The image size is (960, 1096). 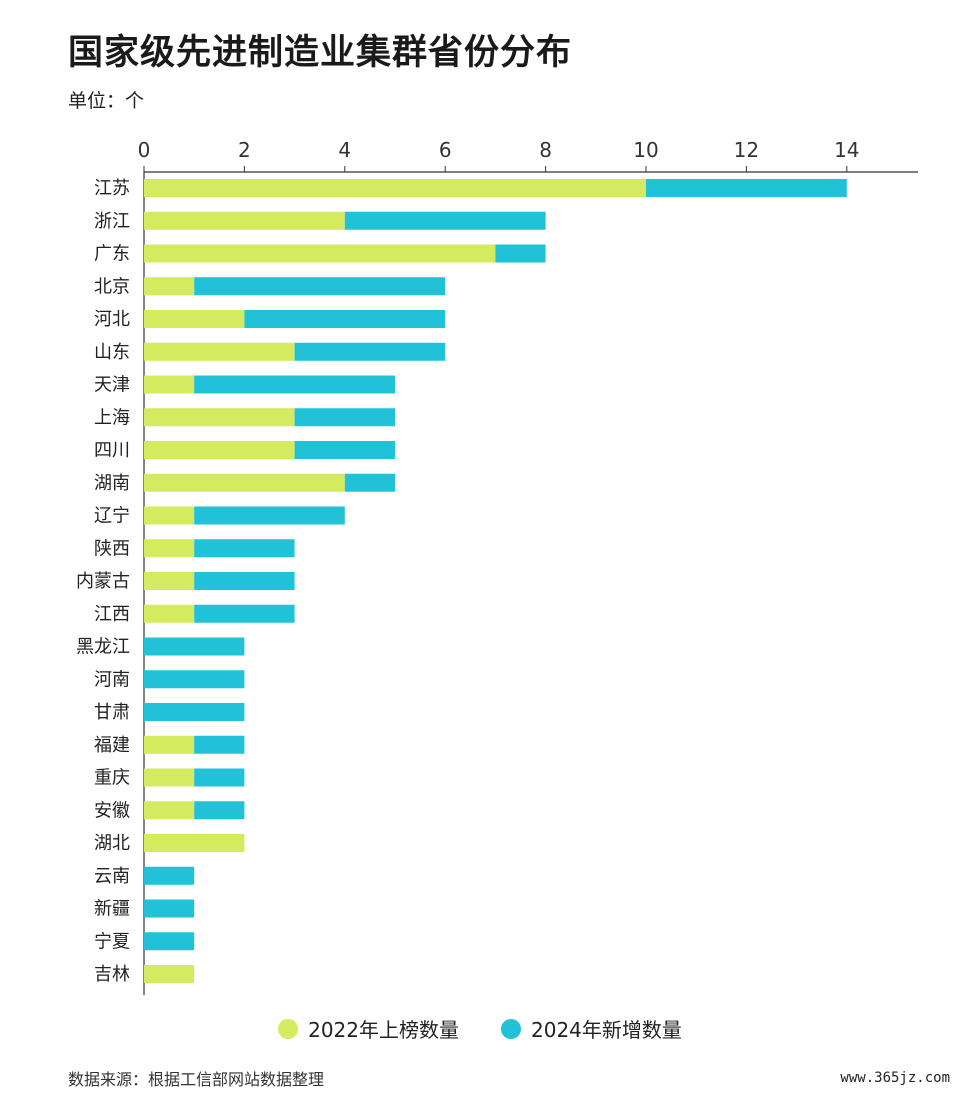 What do you see at coordinates (320, 53) in the screenshot?
I see `chart-title: 国家级先进制造业集群省份分布` at bounding box center [320, 53].